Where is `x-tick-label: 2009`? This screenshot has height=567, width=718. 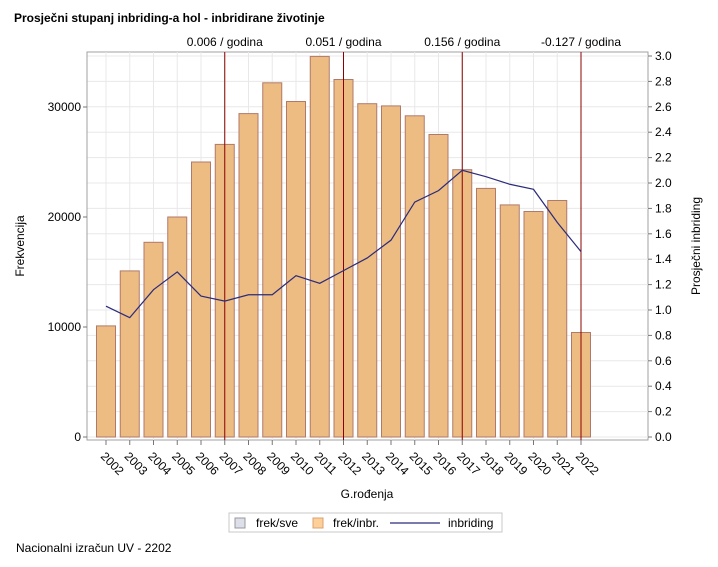
x-tick-label: 2009 is located at coordinates (278, 463).